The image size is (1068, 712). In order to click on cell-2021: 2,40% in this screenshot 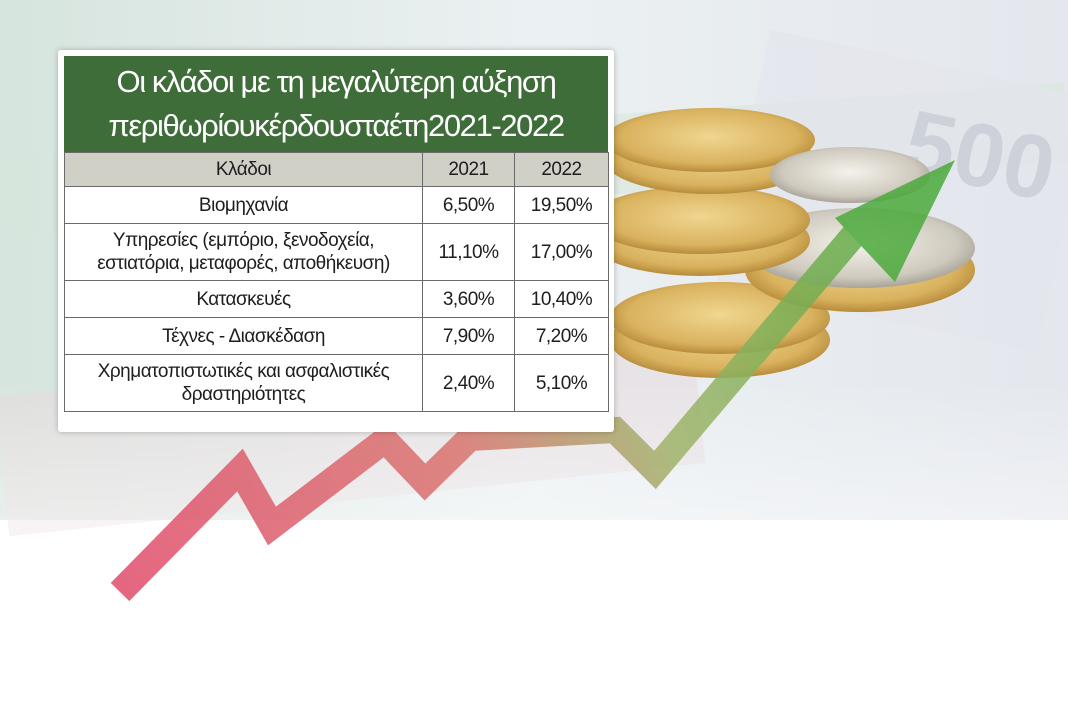, I will do `click(468, 383)`.